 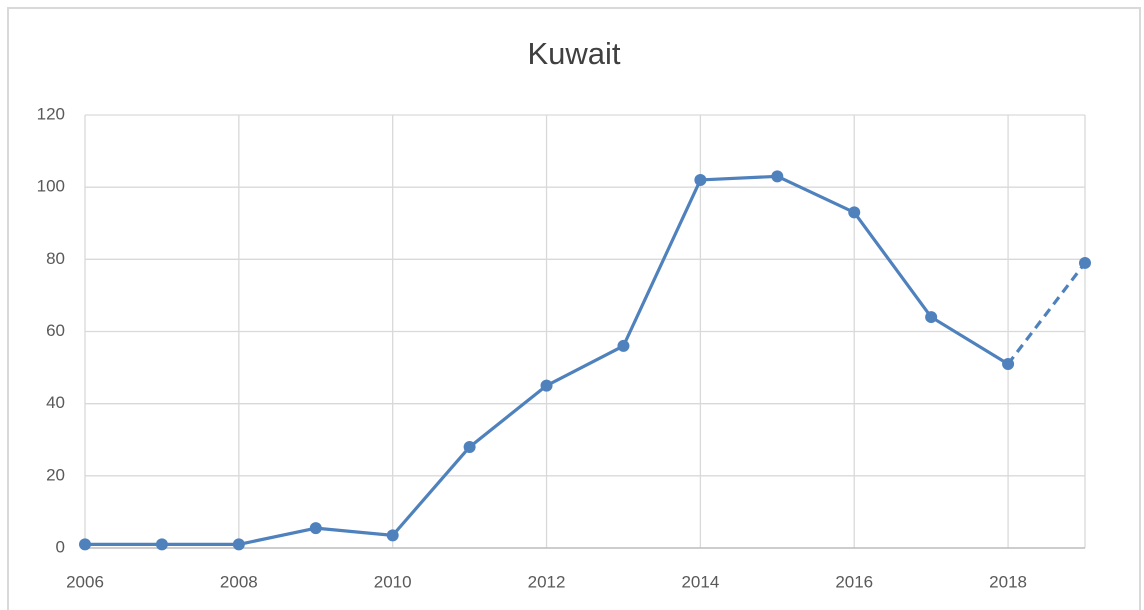 What do you see at coordinates (51, 113) in the screenshot?
I see `y-tick-label: 120` at bounding box center [51, 113].